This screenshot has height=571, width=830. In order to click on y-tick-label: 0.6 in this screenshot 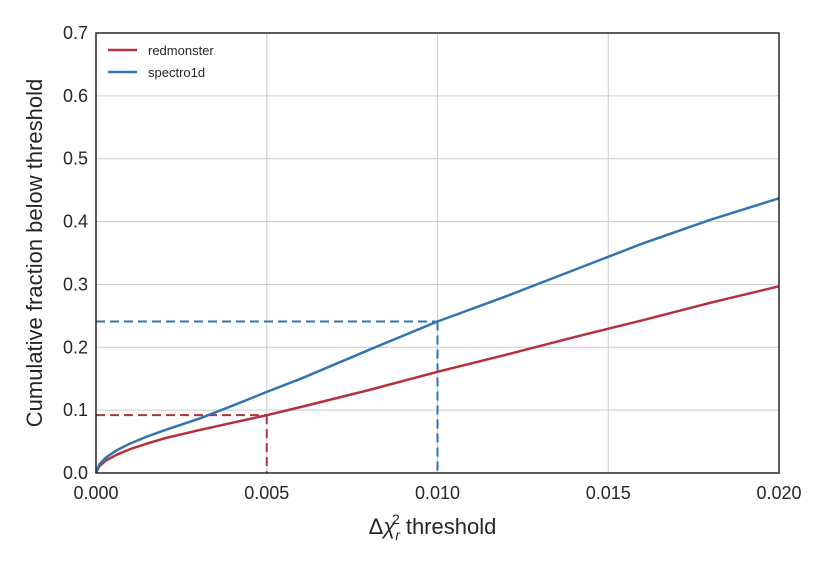, I will do `click(75, 96)`.